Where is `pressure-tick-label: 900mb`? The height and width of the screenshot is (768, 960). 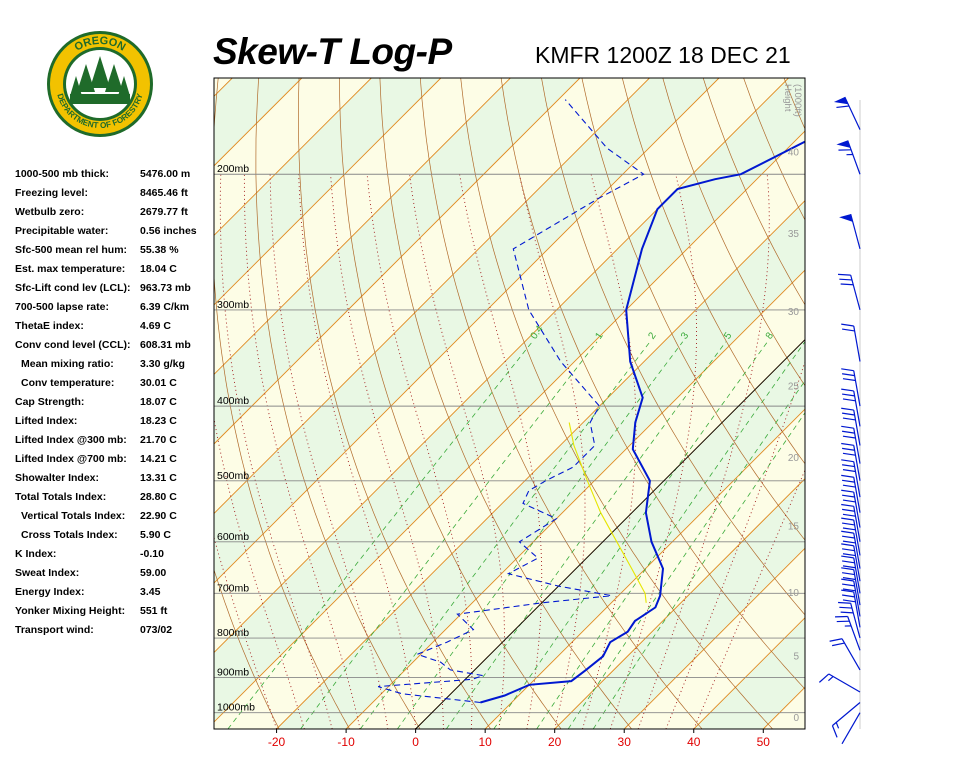 pressure-tick-label: 900mb is located at coordinates (233, 672).